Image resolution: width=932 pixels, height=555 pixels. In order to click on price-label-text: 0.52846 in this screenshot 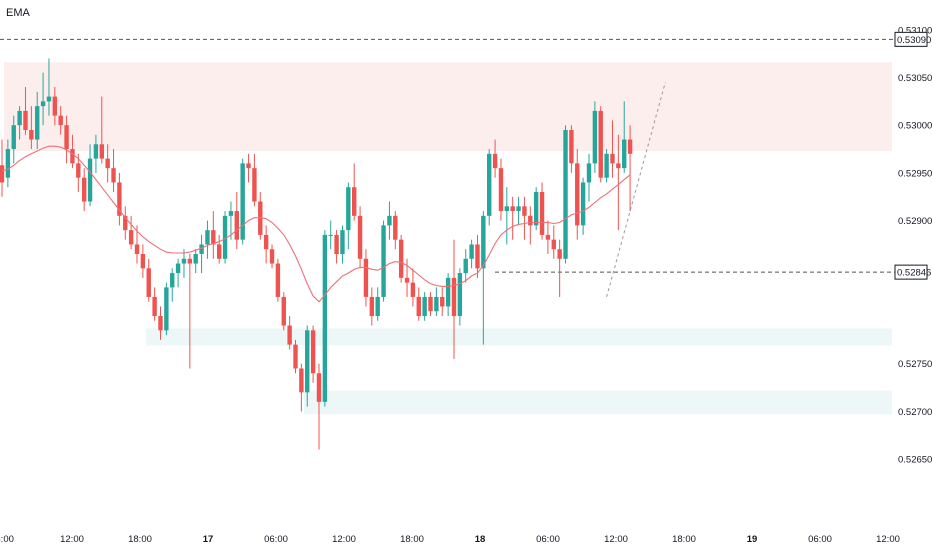, I will do `click(914, 273)`.